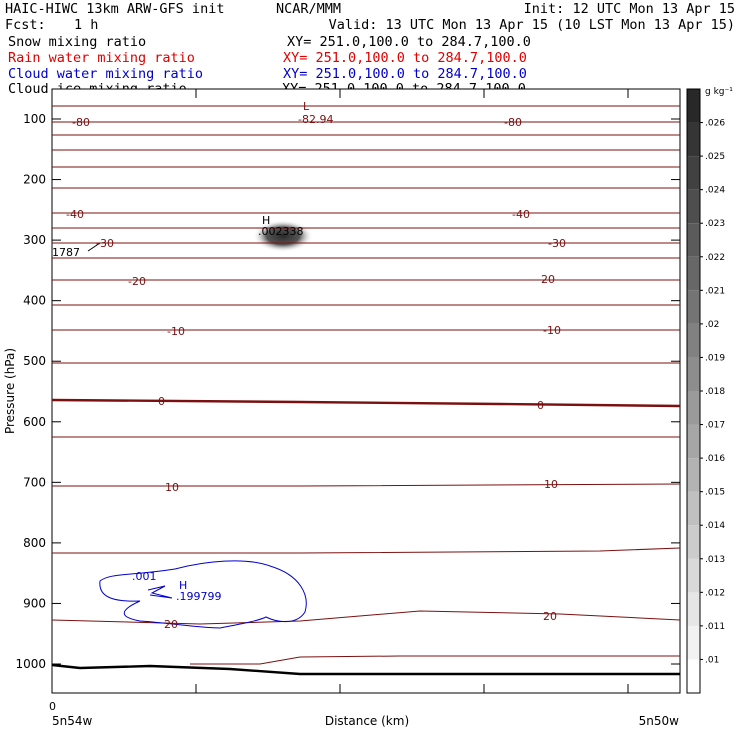 The height and width of the screenshot is (744, 740). Describe the element at coordinates (34, 240) in the screenshot. I see `y-tick-label: 300` at that location.